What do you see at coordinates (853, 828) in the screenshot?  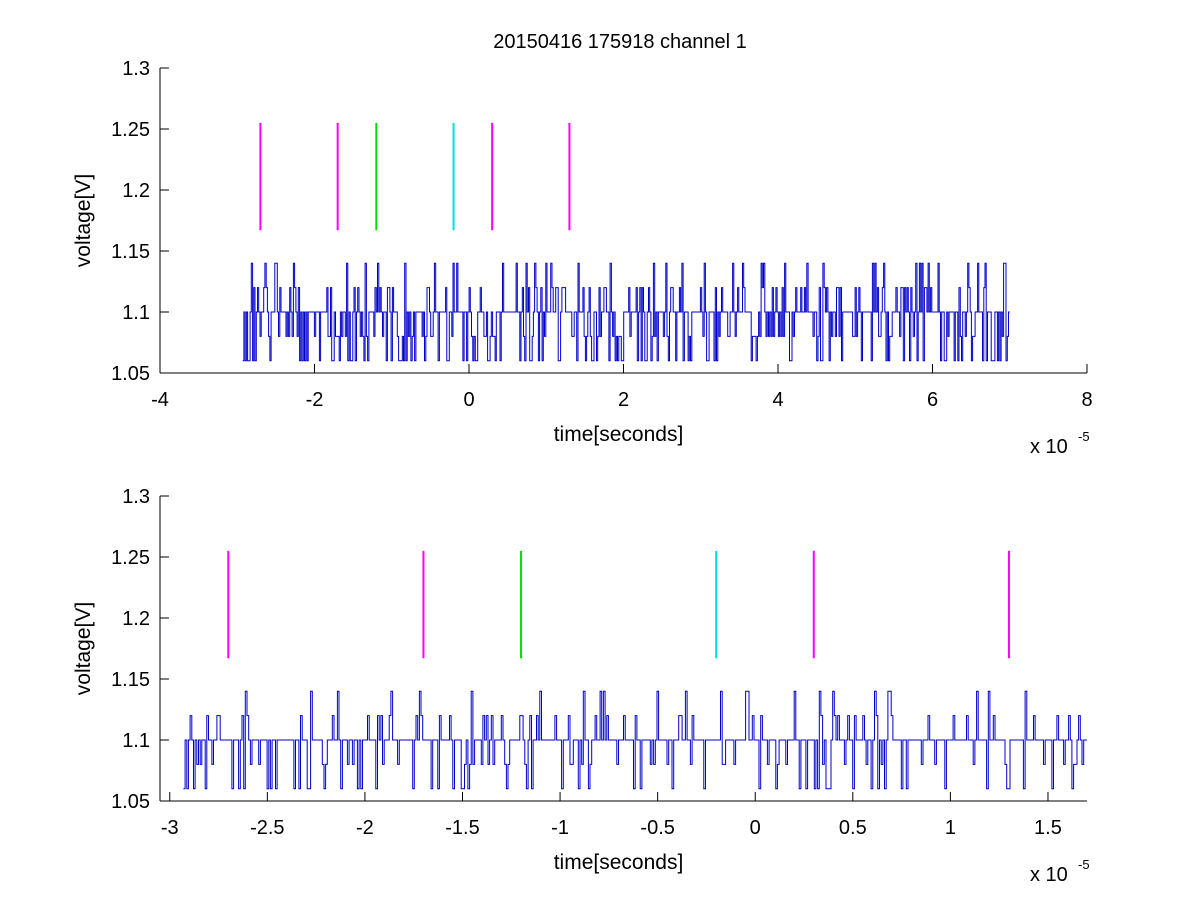 I see `x-tick-label: 0.5` at bounding box center [853, 828].